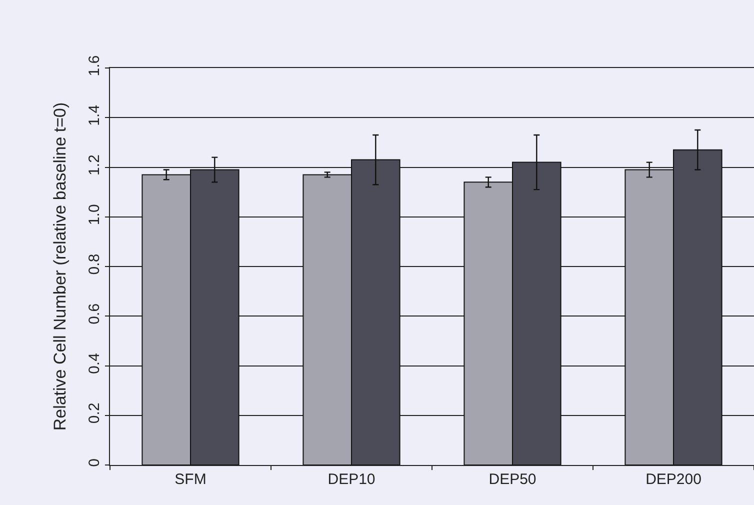  Describe the element at coordinates (190, 479) in the screenshot. I see `x-tick-label: SFM` at that location.